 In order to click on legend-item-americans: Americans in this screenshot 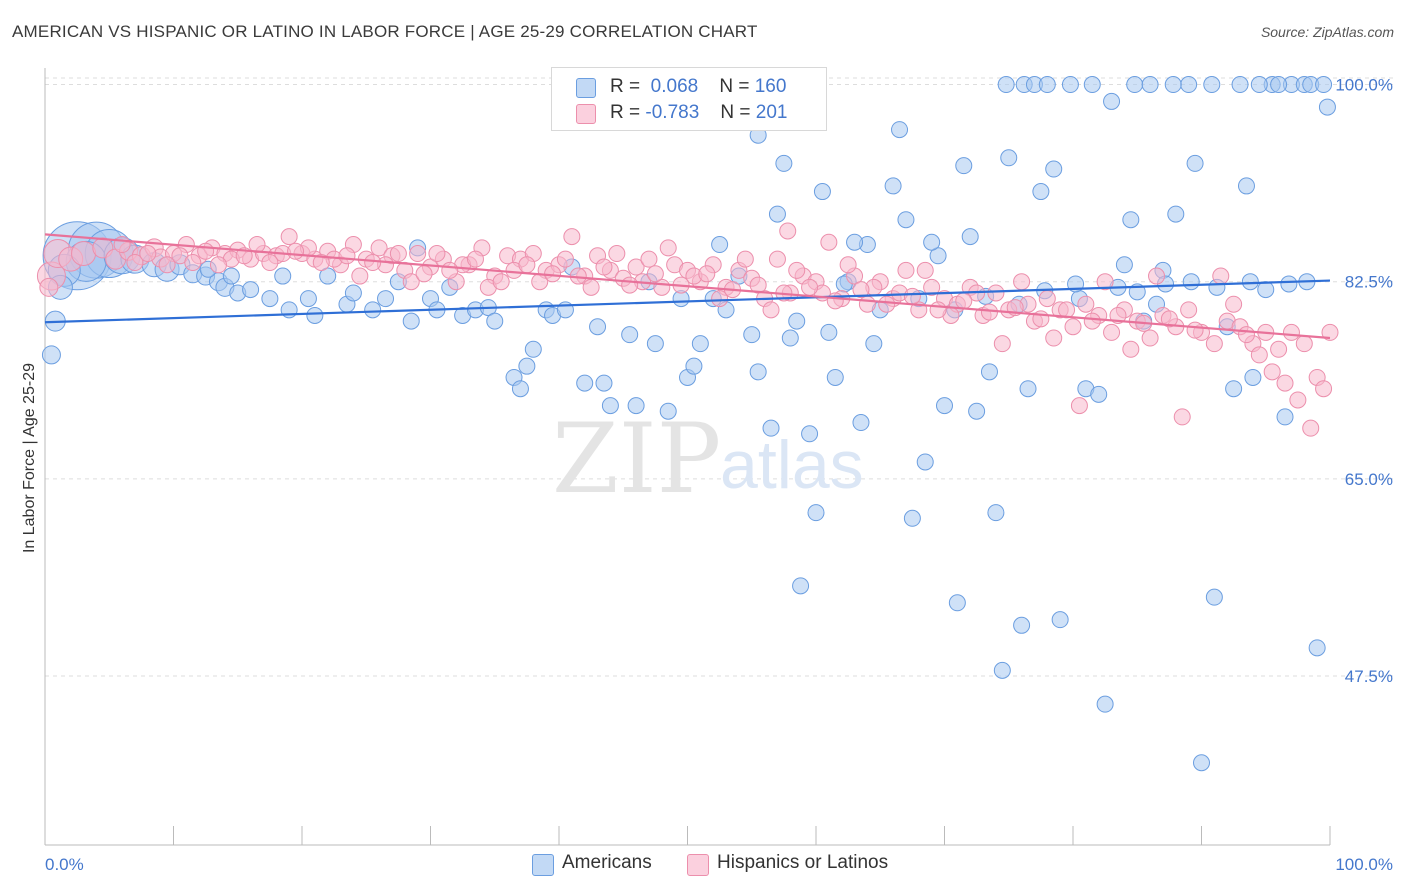, I will do `click(592, 864)`.